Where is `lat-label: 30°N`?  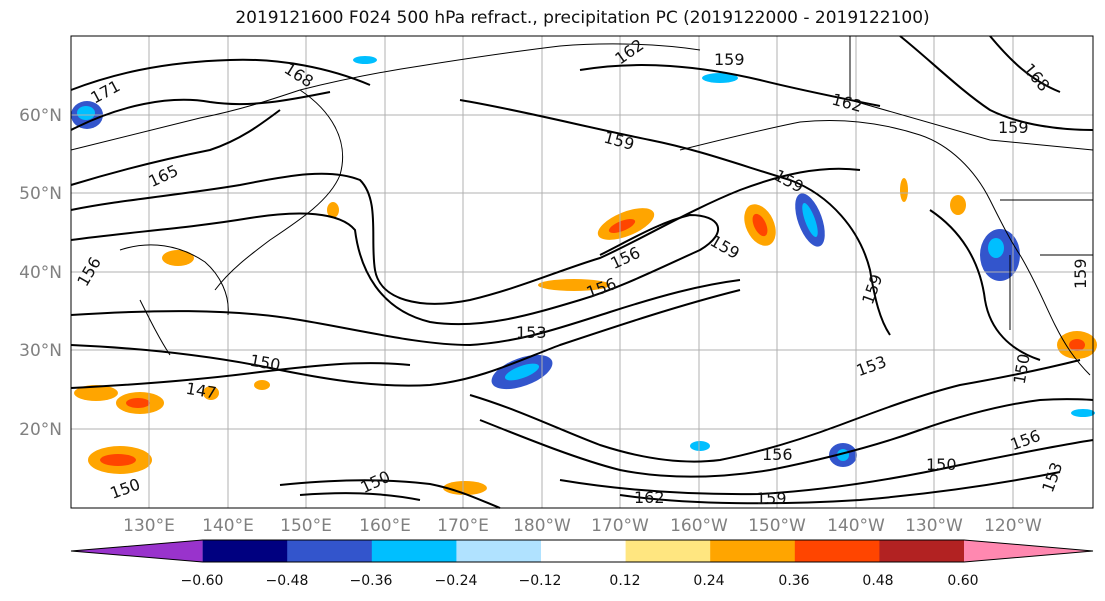 lat-label: 30°N is located at coordinates (40, 351).